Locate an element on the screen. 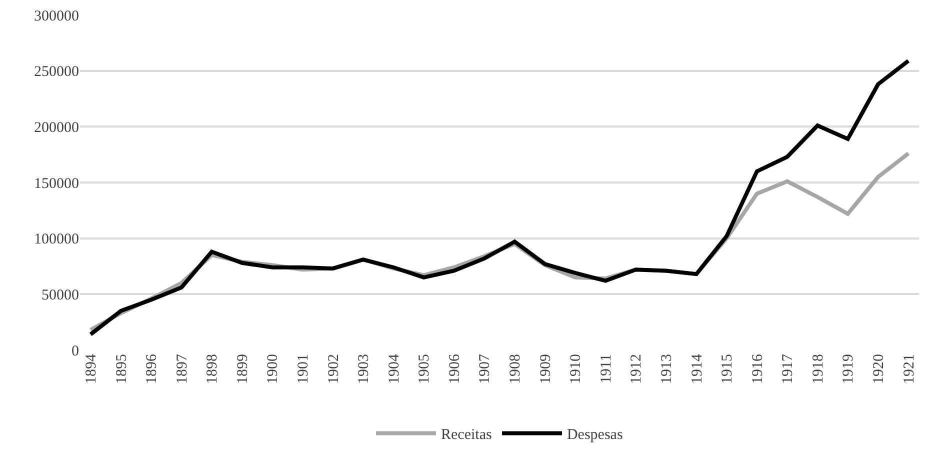  y-tick-label: 50000 is located at coordinates (60, 295).